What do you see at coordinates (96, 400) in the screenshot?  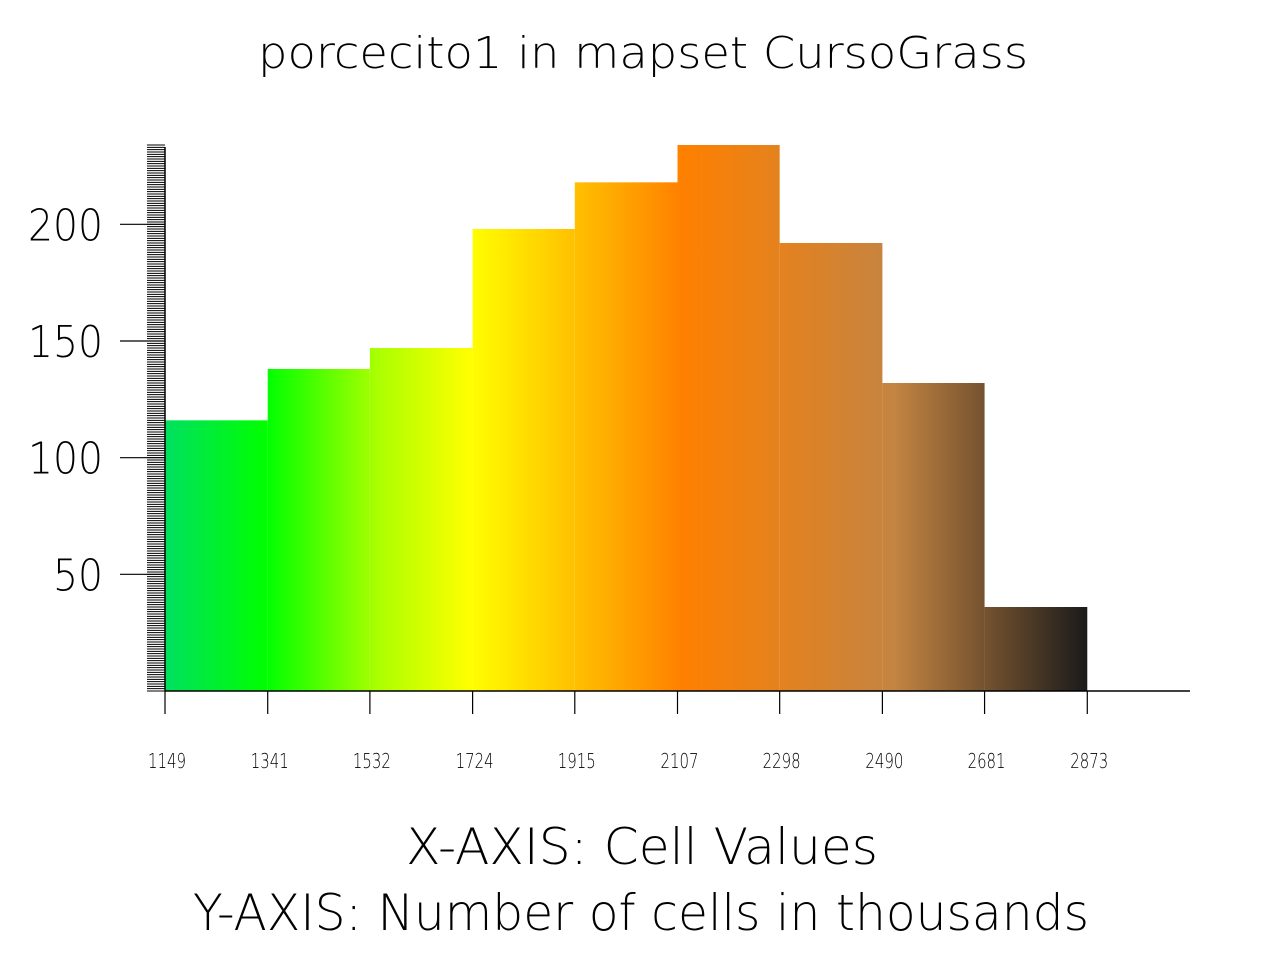 I see `y-axis-ticks: 50 100 150 200` at bounding box center [96, 400].